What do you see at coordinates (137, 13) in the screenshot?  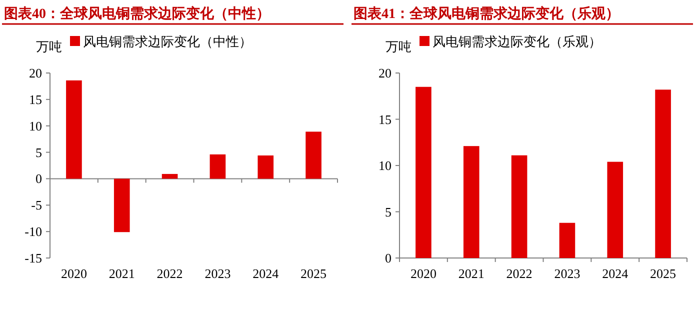 I see `chart-title: 图表40：全球风电铜需求边际变化（中性）` at bounding box center [137, 13].